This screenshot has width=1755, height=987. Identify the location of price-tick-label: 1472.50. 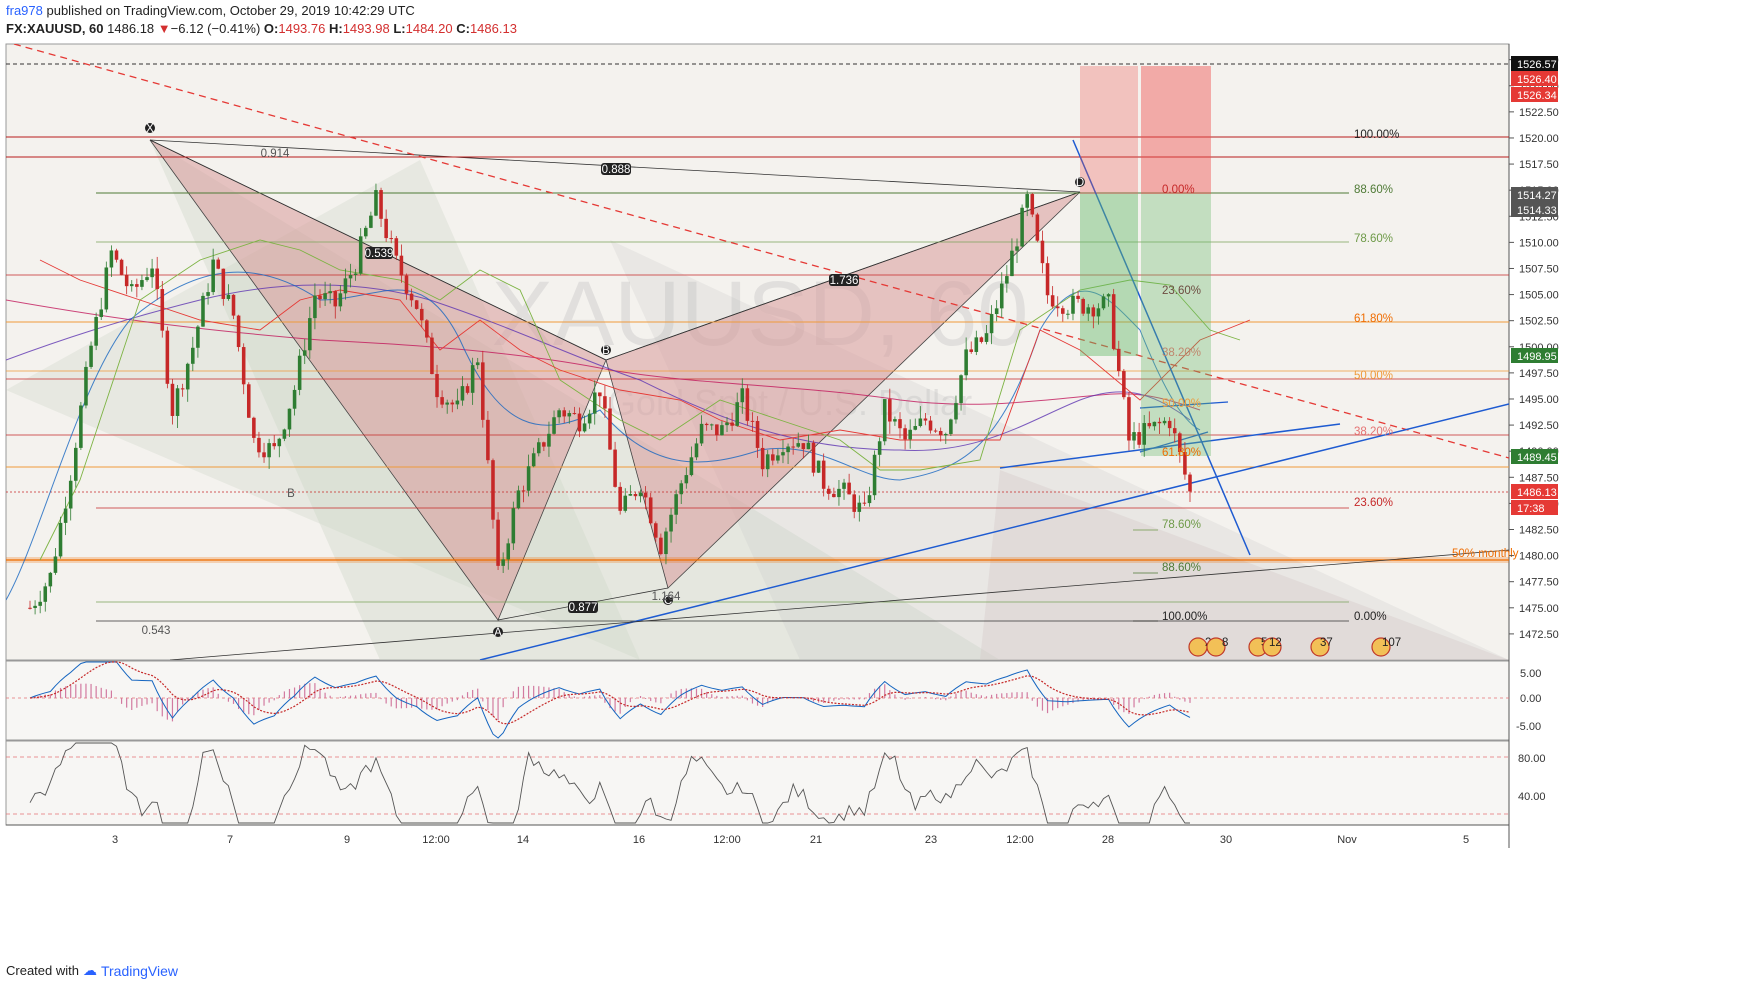
(1539, 635).